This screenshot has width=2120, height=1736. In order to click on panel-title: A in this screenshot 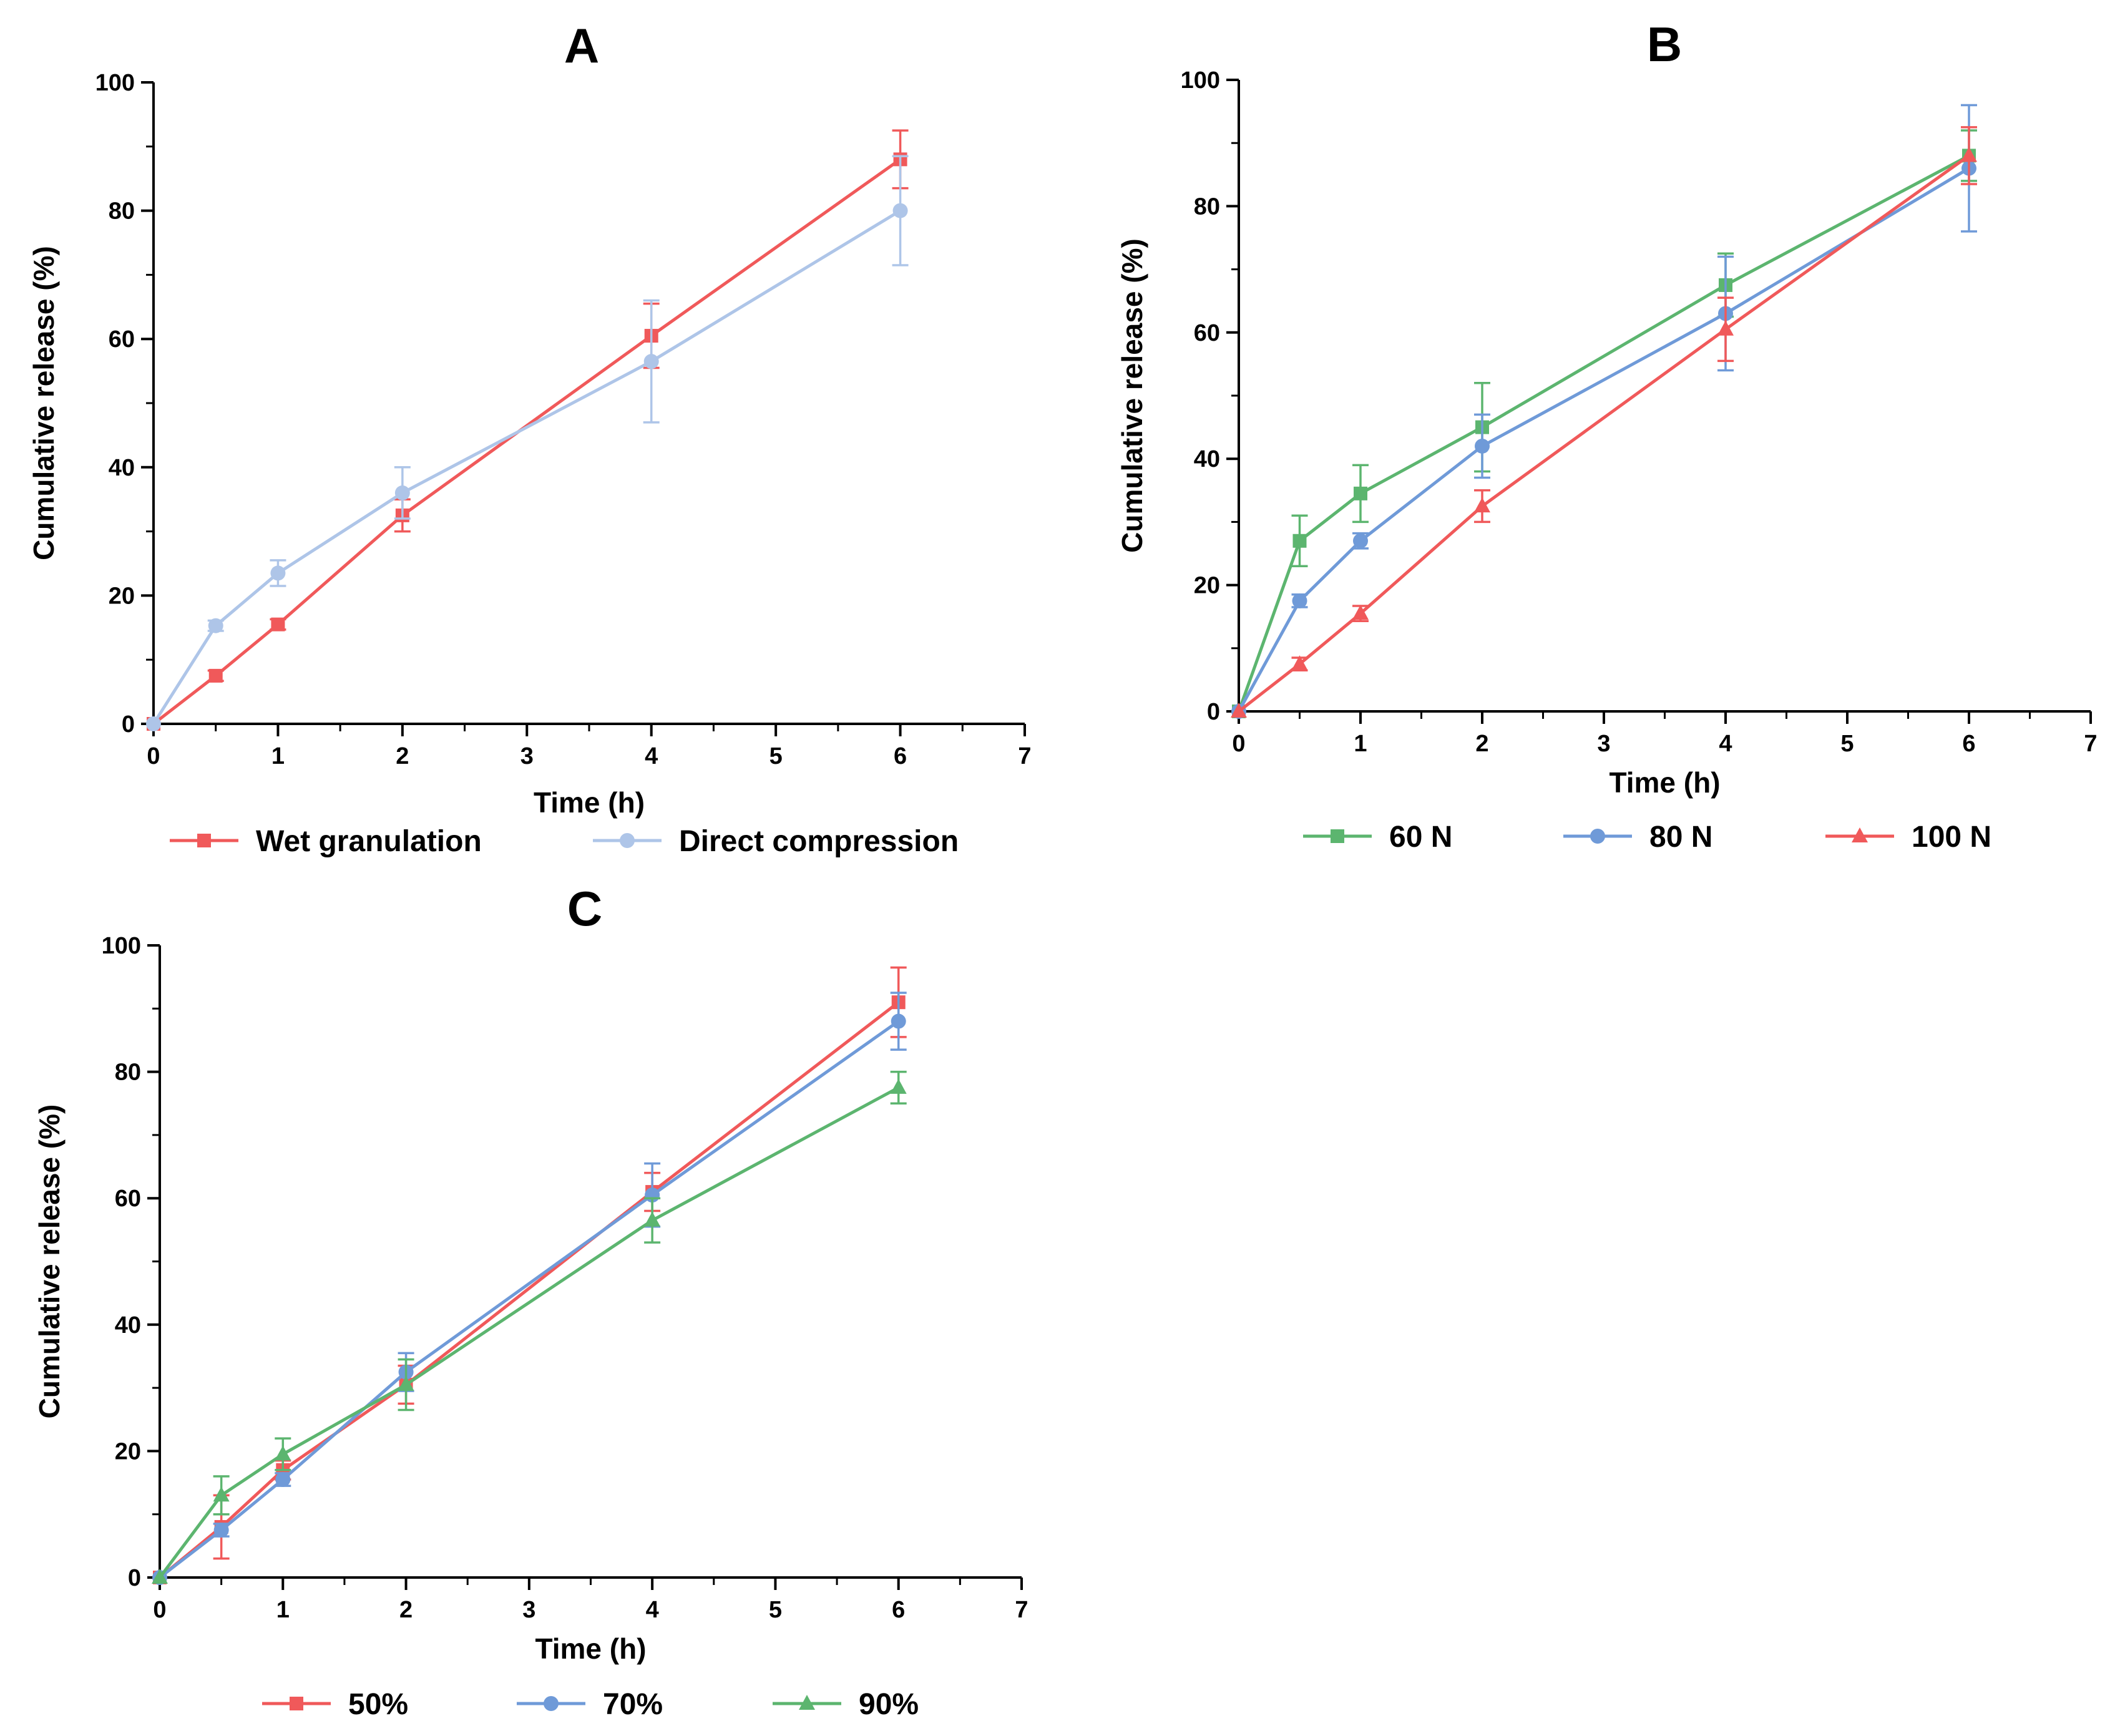, I will do `click(581, 45)`.